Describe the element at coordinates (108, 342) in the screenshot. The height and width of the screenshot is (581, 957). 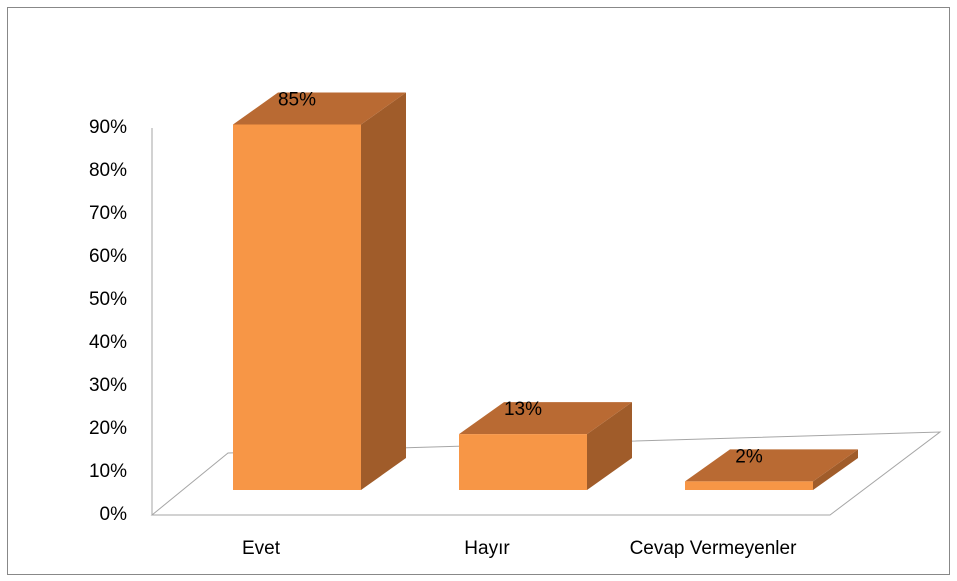
I see `y-tick-label: 40%` at that location.